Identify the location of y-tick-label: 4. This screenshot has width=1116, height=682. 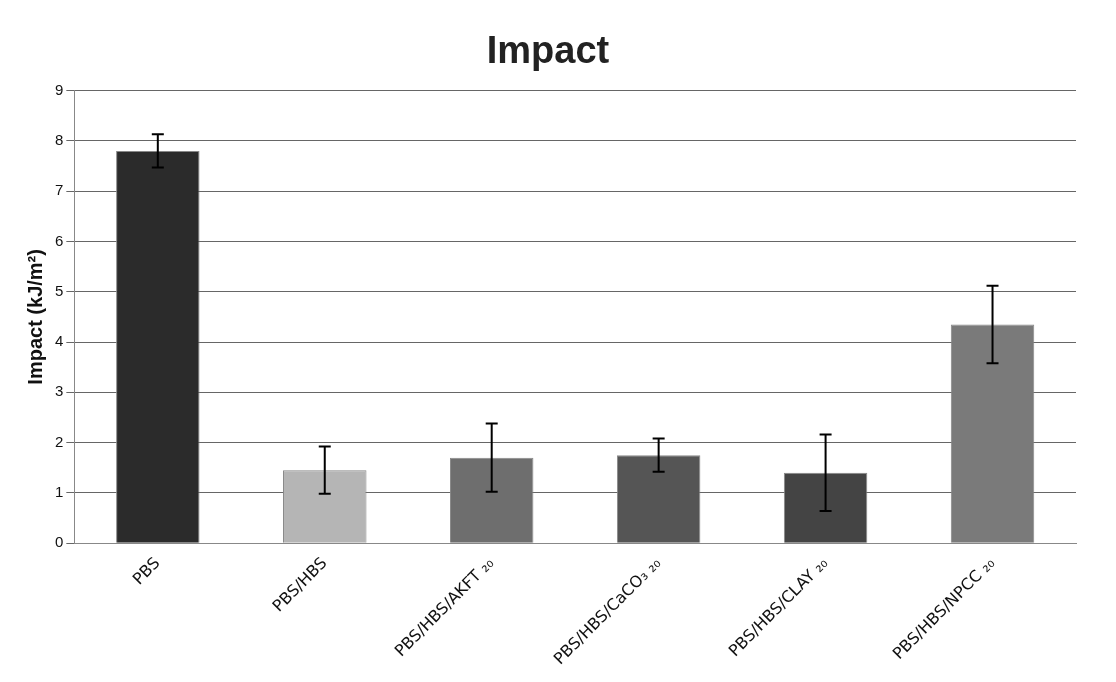
(59, 341).